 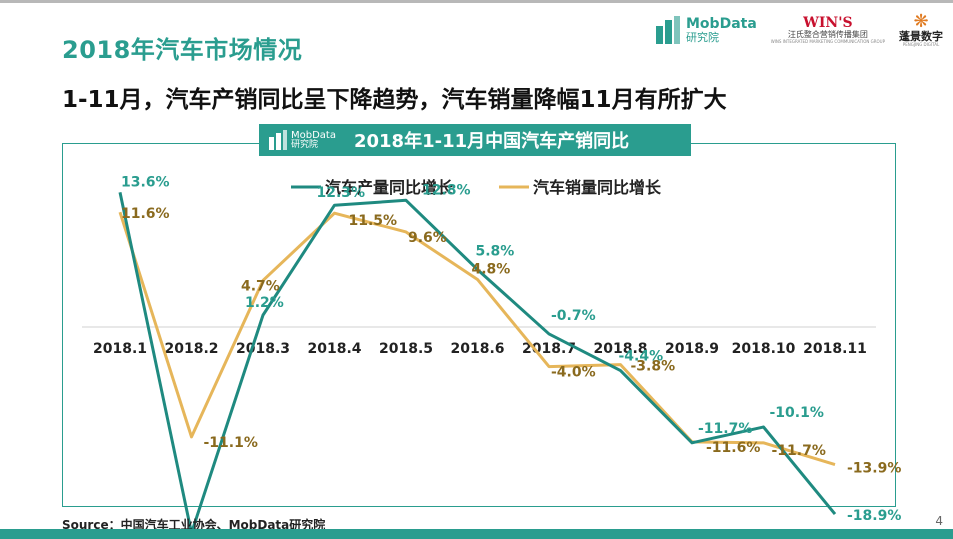 I want to click on x-tick-label: 2018.7, so click(x=549, y=349).